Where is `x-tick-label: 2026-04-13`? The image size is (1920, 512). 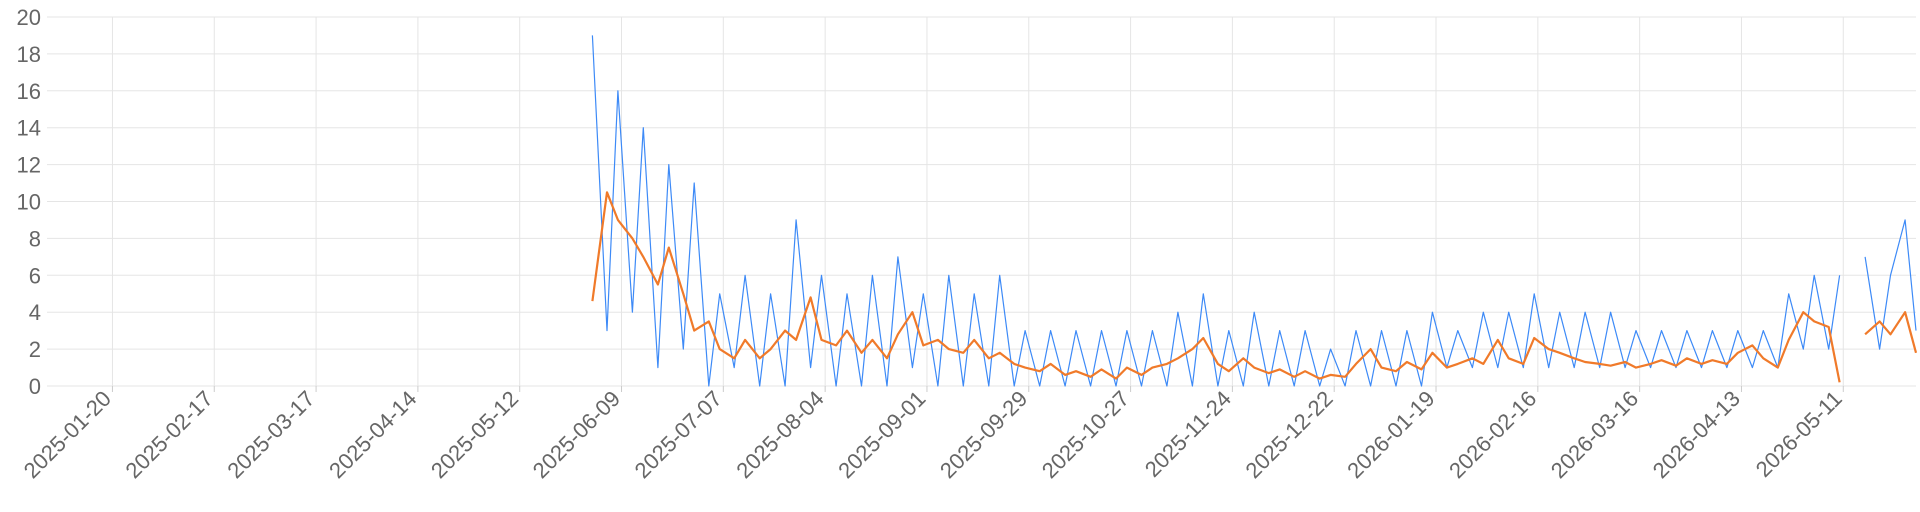
x-tick-label: 2026-04-13 is located at coordinates (1696, 434).